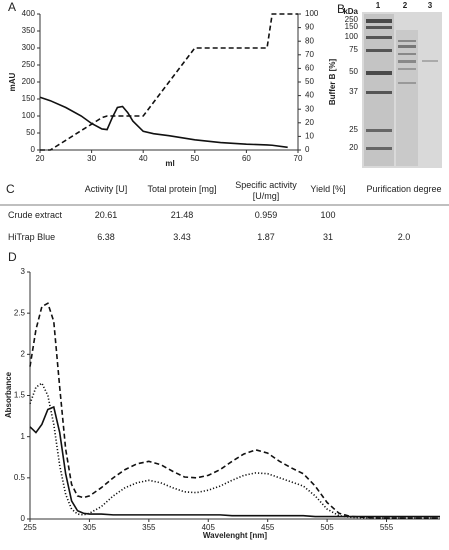 The height and width of the screenshot is (550, 449). What do you see at coordinates (149, 527) in the screenshot?
I see `x-tick-label: 355` at bounding box center [149, 527].